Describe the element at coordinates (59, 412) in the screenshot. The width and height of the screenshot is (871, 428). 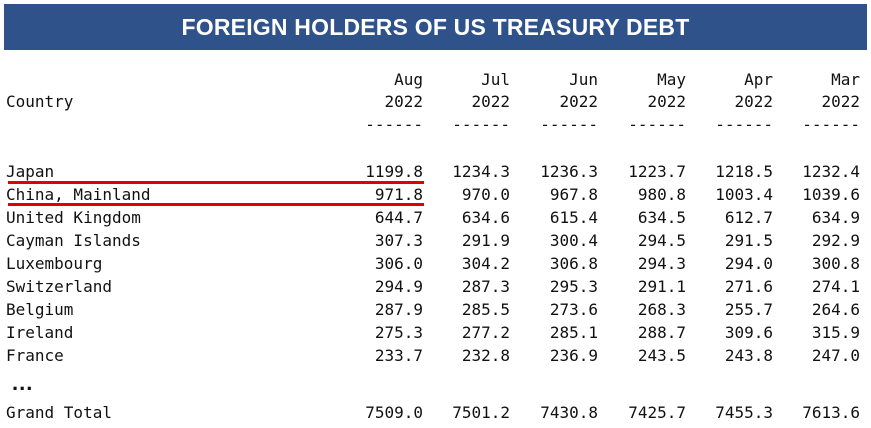
I see `grand-total-label: Grand Total` at that location.